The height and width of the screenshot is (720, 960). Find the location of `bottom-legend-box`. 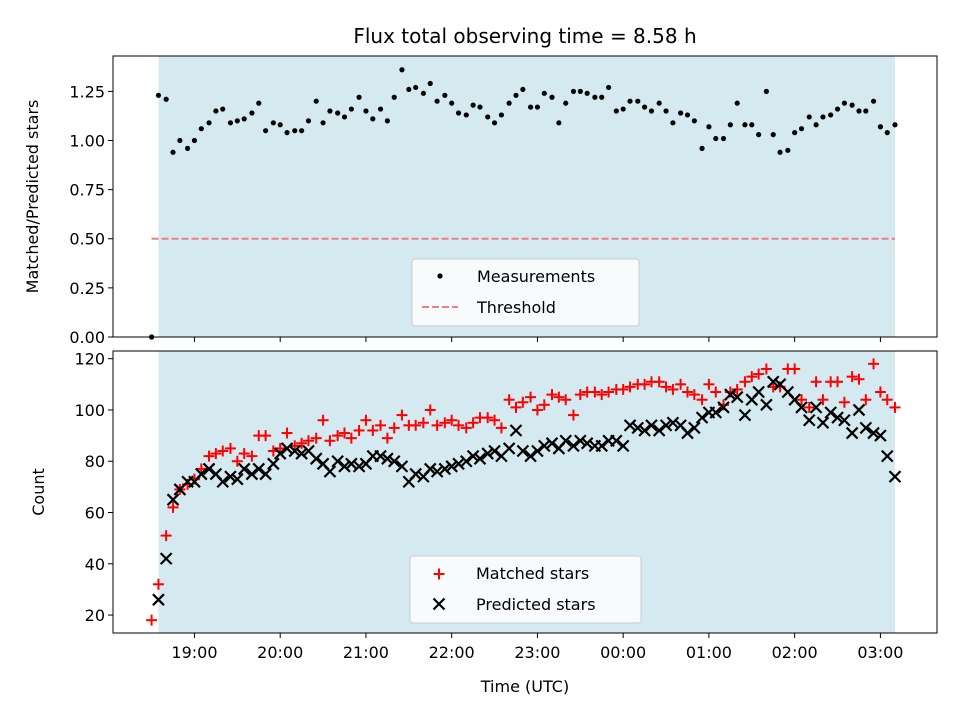

bottom-legend-box is located at coordinates (525, 589).